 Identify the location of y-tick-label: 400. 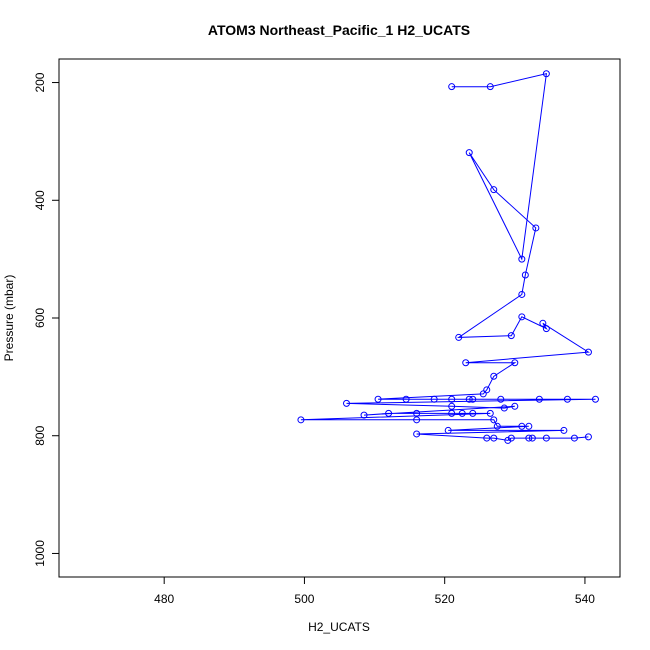
(40, 200).